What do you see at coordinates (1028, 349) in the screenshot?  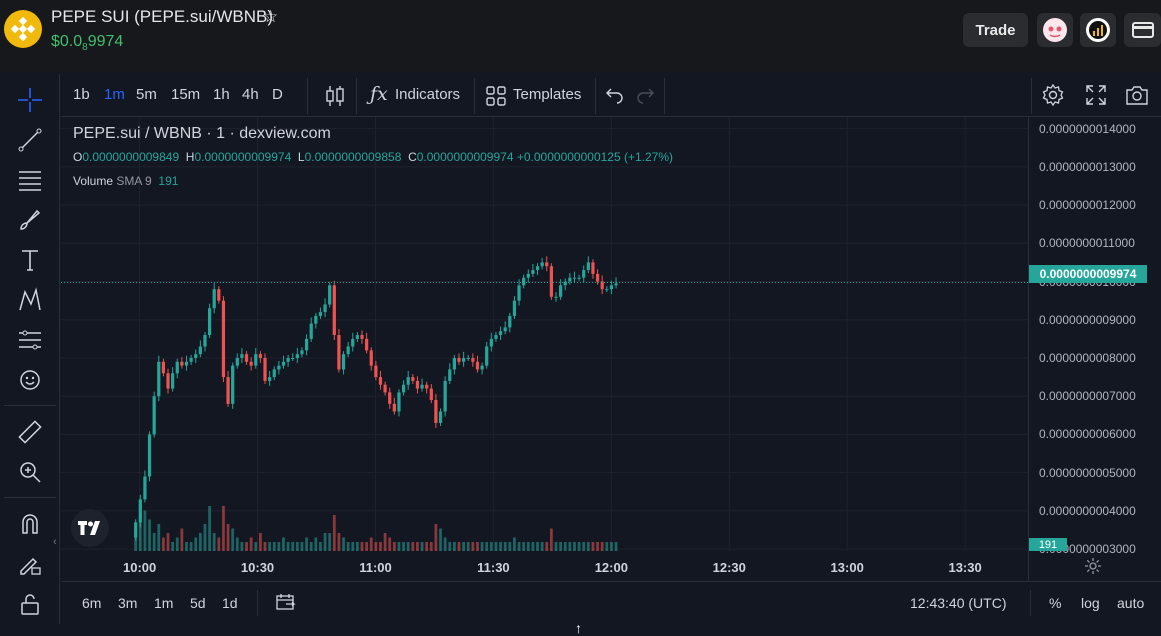 I see `price-axis-separator` at bounding box center [1028, 349].